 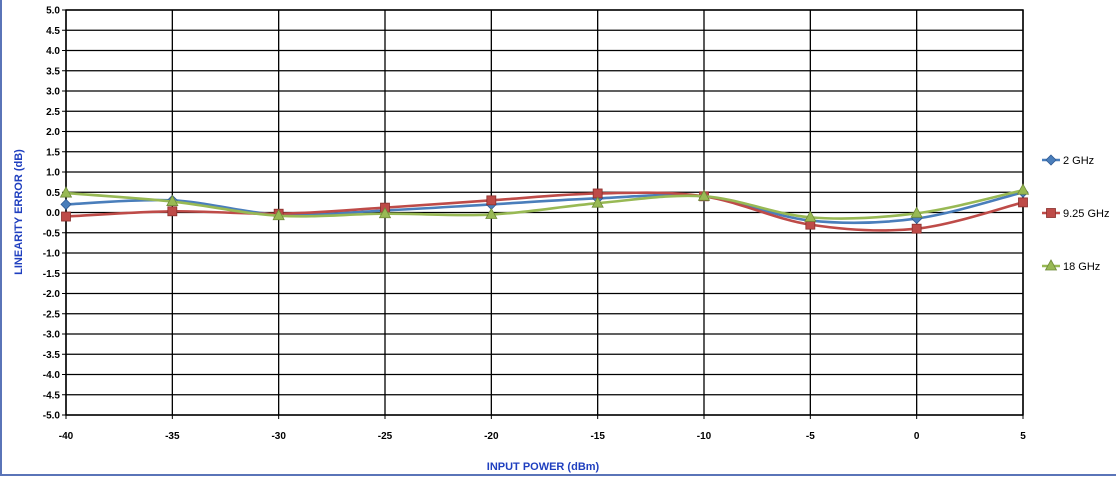 I want to click on y-tick-label: 2.5, so click(x=53, y=112).